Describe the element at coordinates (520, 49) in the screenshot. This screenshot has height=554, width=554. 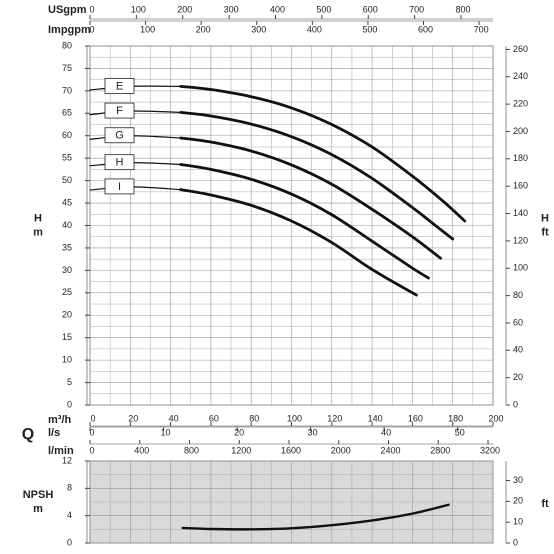
I see `y2-tick-label: 260` at that location.